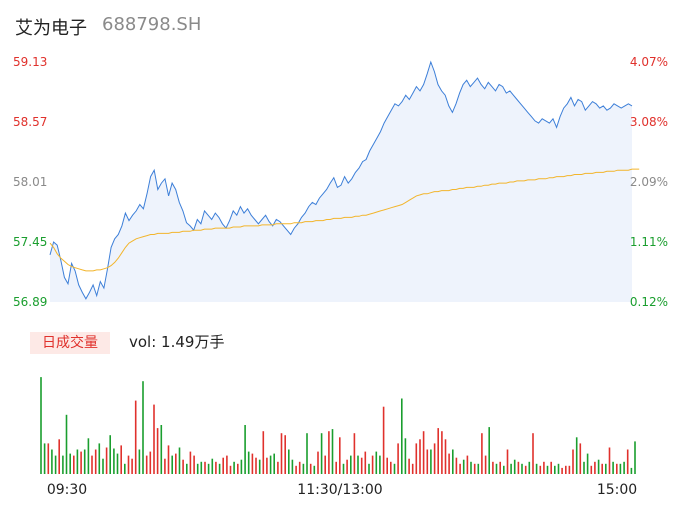 The width and height of the screenshot is (686, 524). I want to click on percent-tick-label: 1.11%, so click(649, 242).